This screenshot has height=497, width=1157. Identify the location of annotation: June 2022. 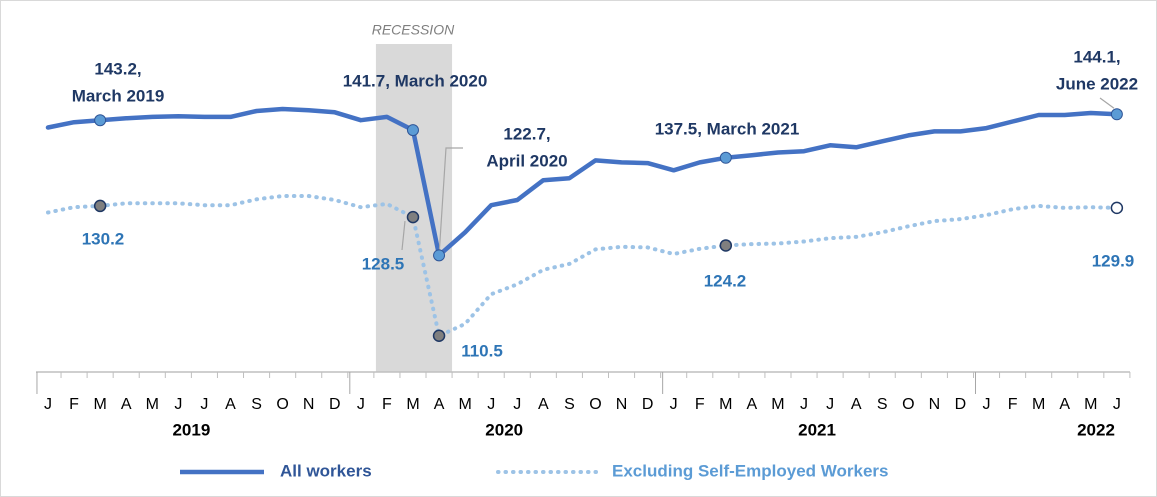
(1097, 83).